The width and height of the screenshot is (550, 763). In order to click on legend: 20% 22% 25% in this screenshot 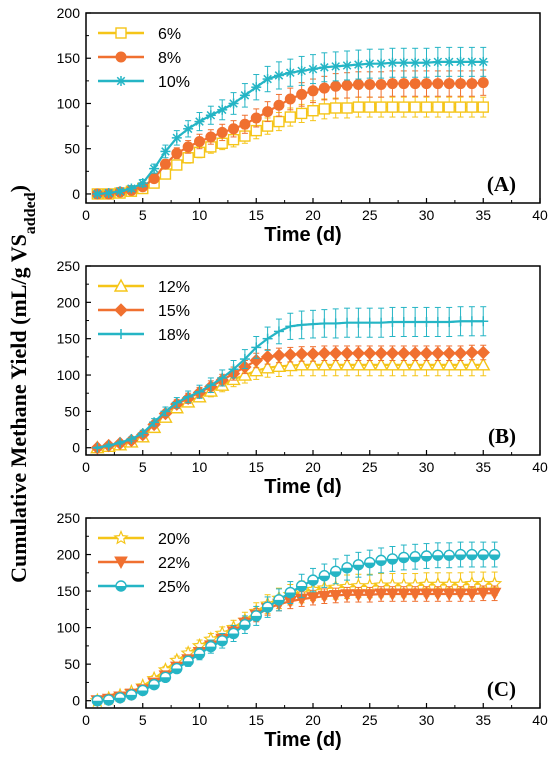, I will do `click(144, 562)`.